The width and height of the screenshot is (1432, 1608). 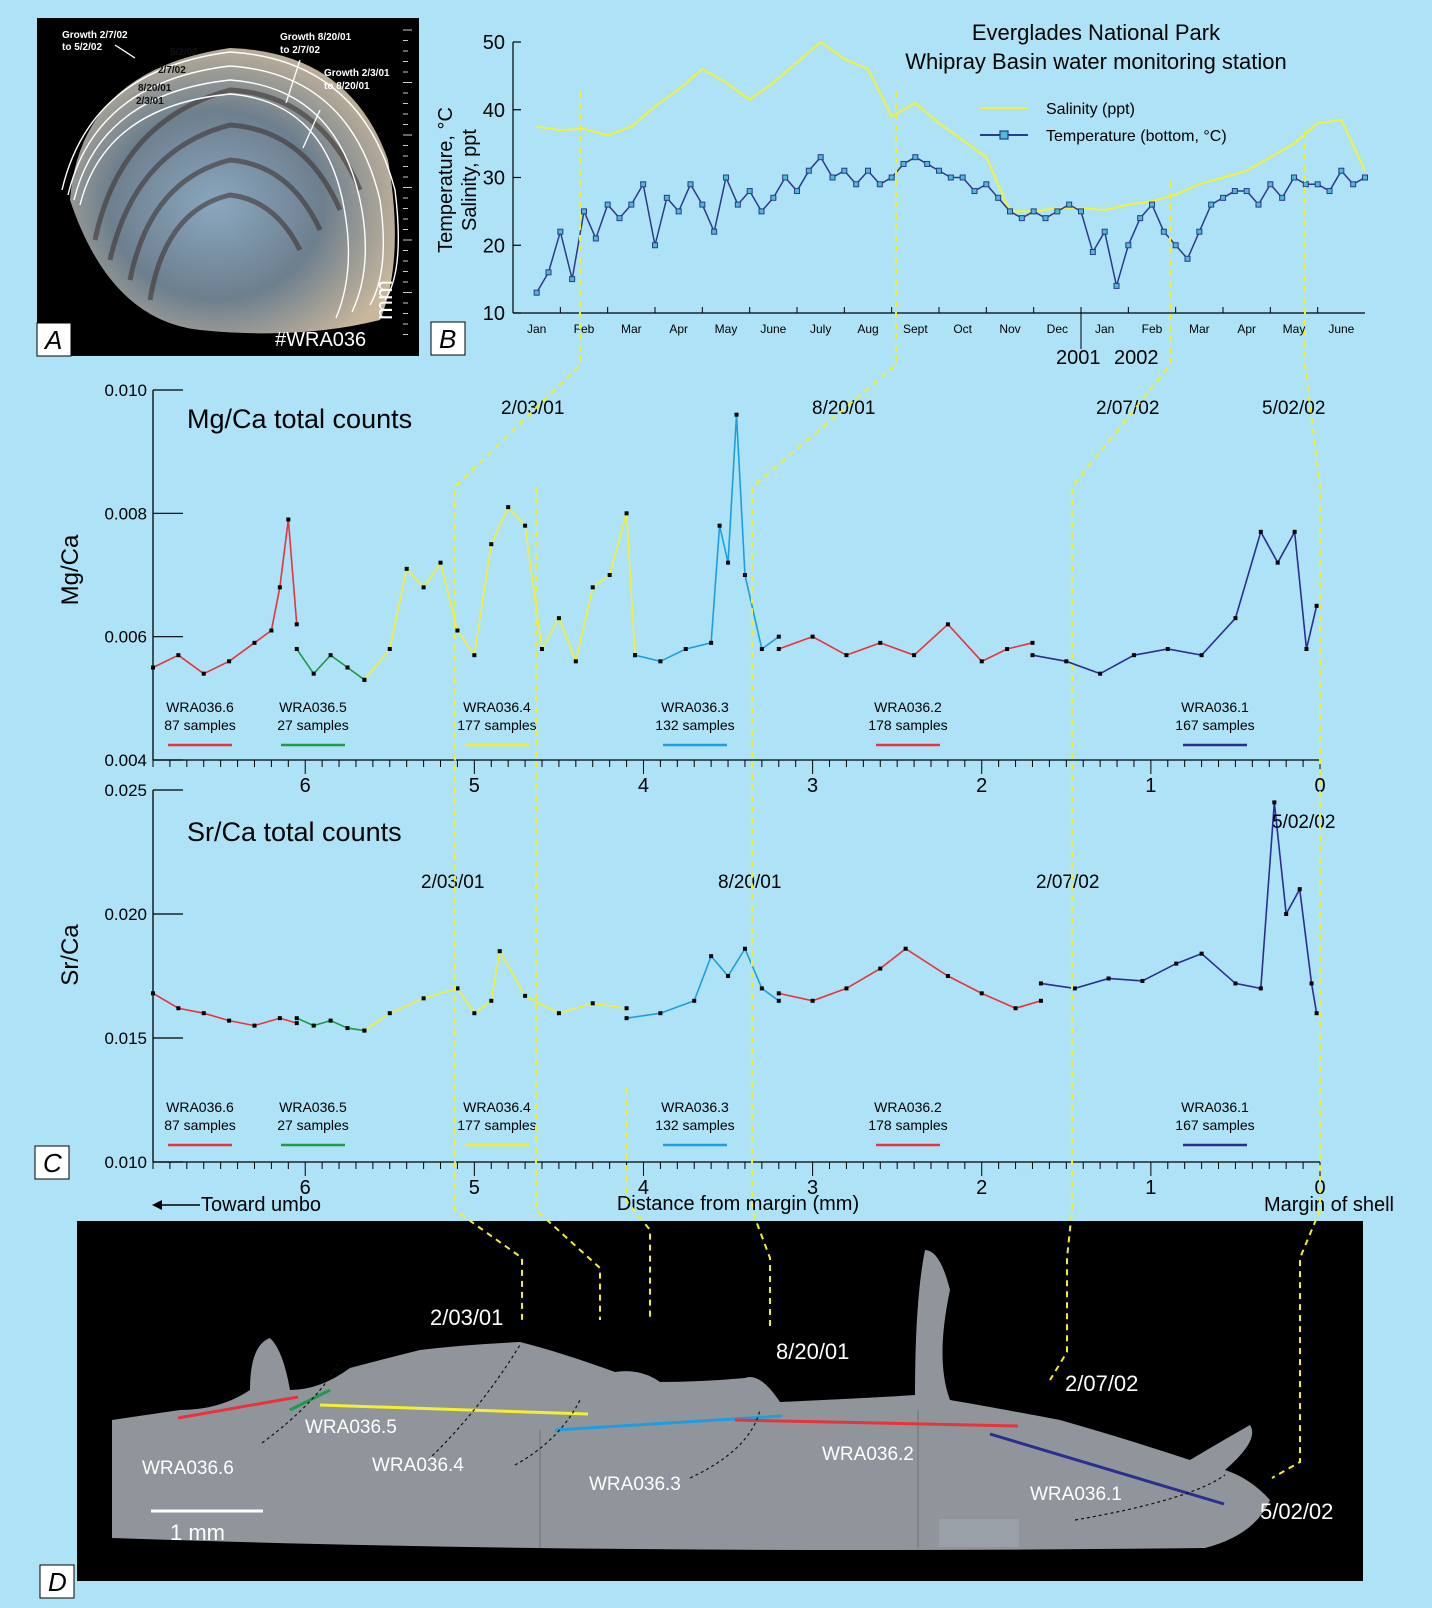 What do you see at coordinates (227, 194) in the screenshot?
I see `shell-ridges` at bounding box center [227, 194].